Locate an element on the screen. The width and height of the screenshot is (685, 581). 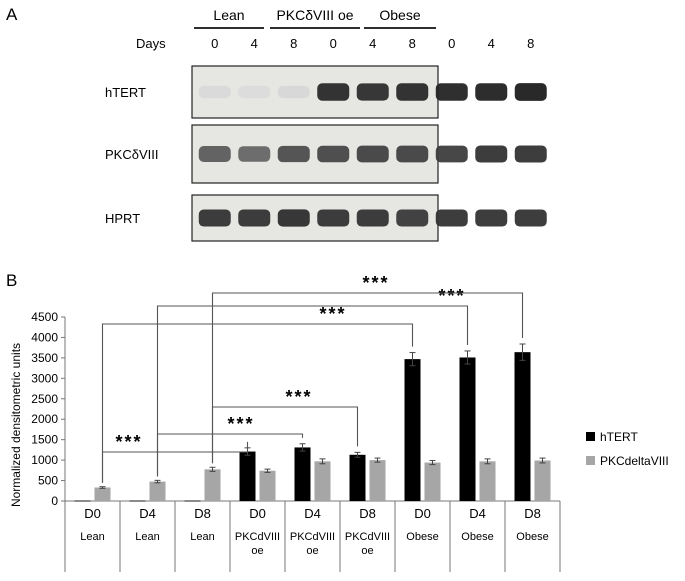
y-tick-label: 4500 is located at coordinates (44, 317).